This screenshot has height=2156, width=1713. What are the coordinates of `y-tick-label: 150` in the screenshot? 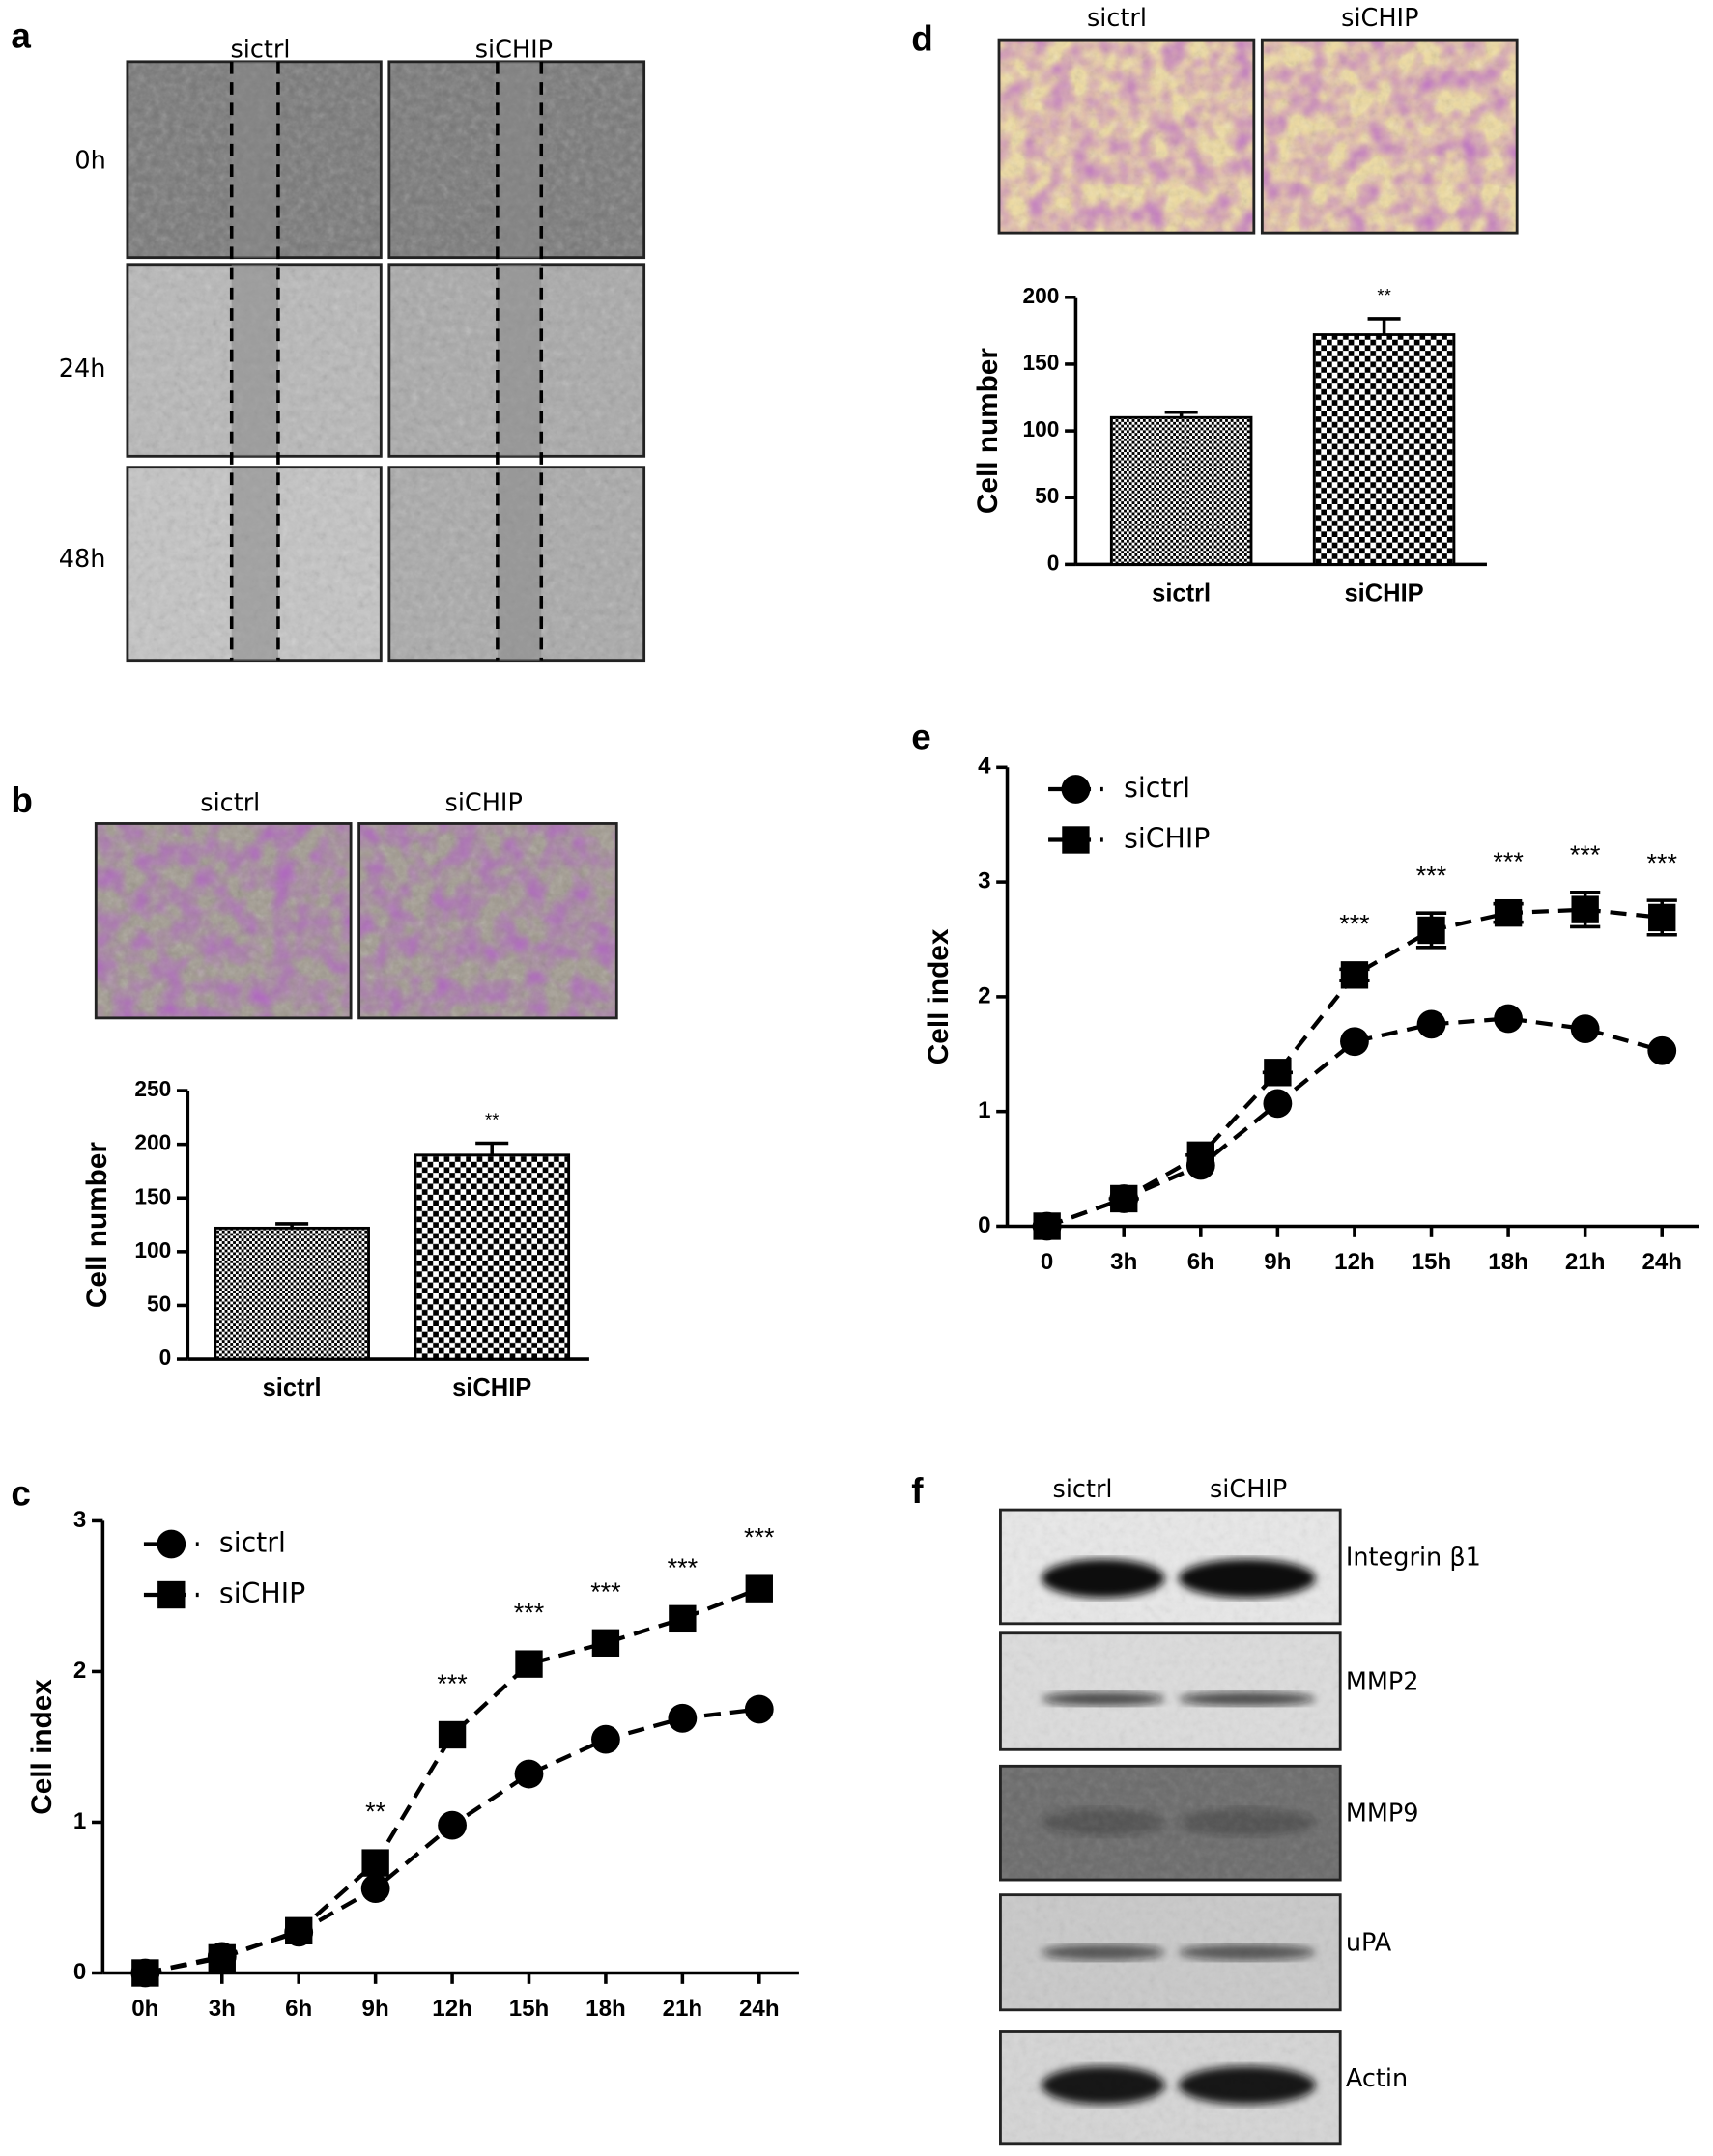 It's located at (152, 1195).